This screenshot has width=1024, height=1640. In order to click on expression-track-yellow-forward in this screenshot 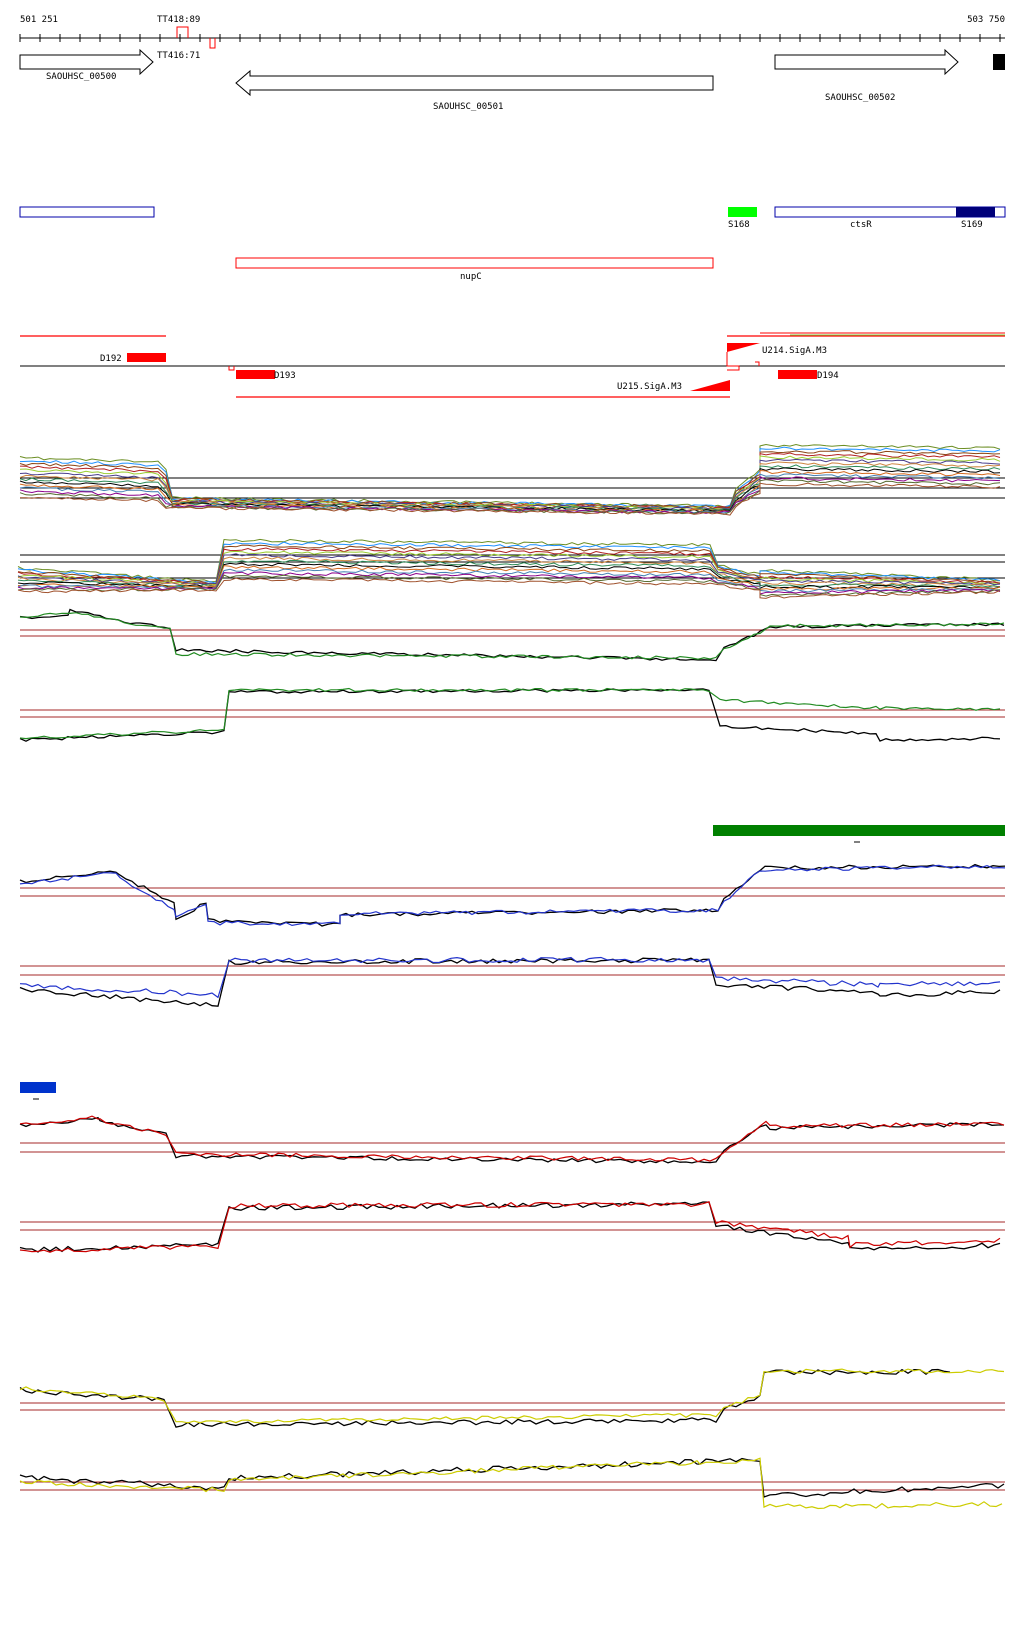, I will do `click(512, 1398)`.